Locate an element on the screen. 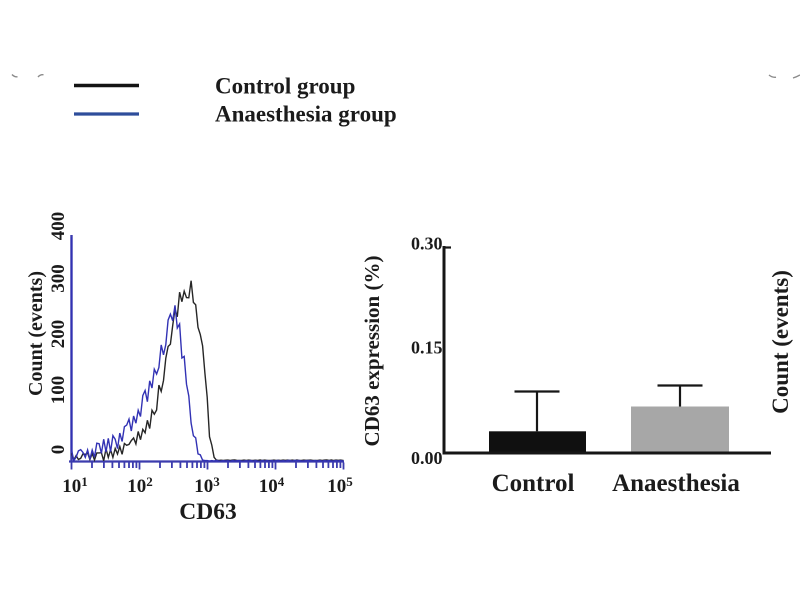  svg-text: CD63 expression (%) is located at coordinates (372, 351).